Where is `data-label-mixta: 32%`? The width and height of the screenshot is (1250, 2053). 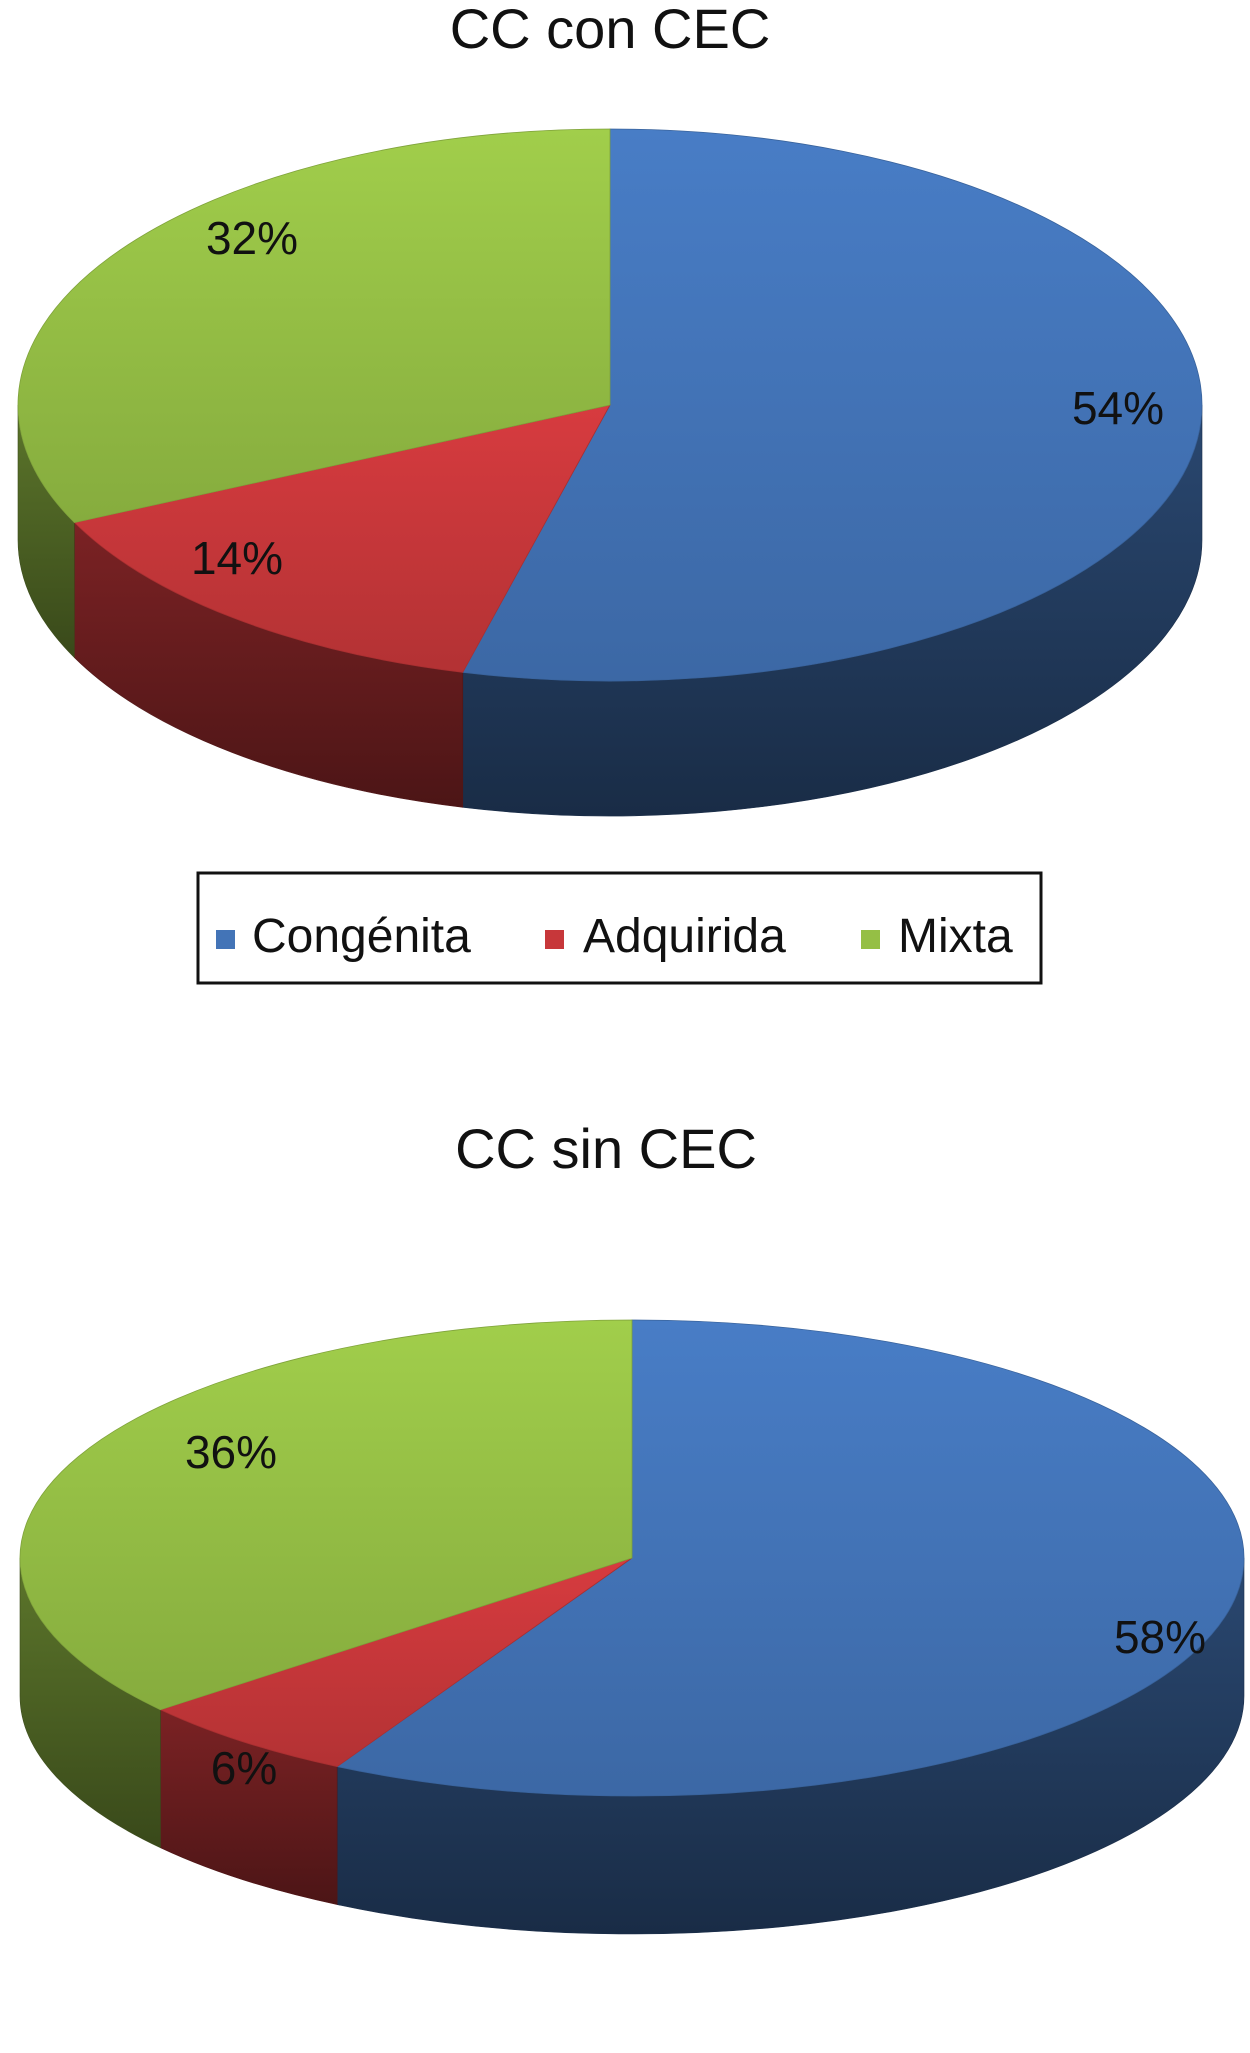 data-label-mixta: 32% is located at coordinates (252, 238).